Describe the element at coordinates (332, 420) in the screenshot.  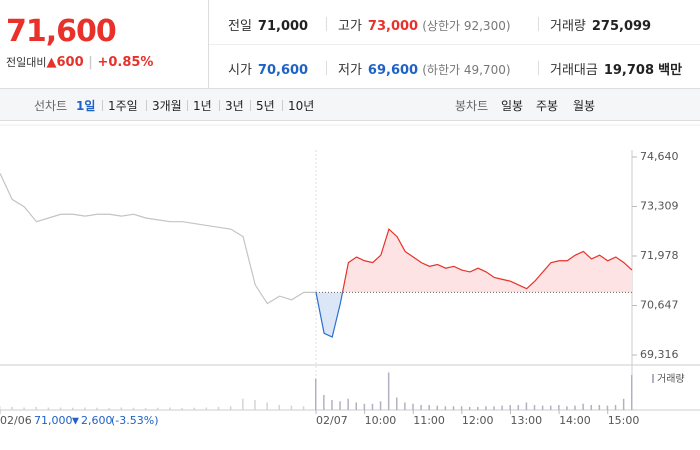
I see `x-tick-label: 02/07` at that location.